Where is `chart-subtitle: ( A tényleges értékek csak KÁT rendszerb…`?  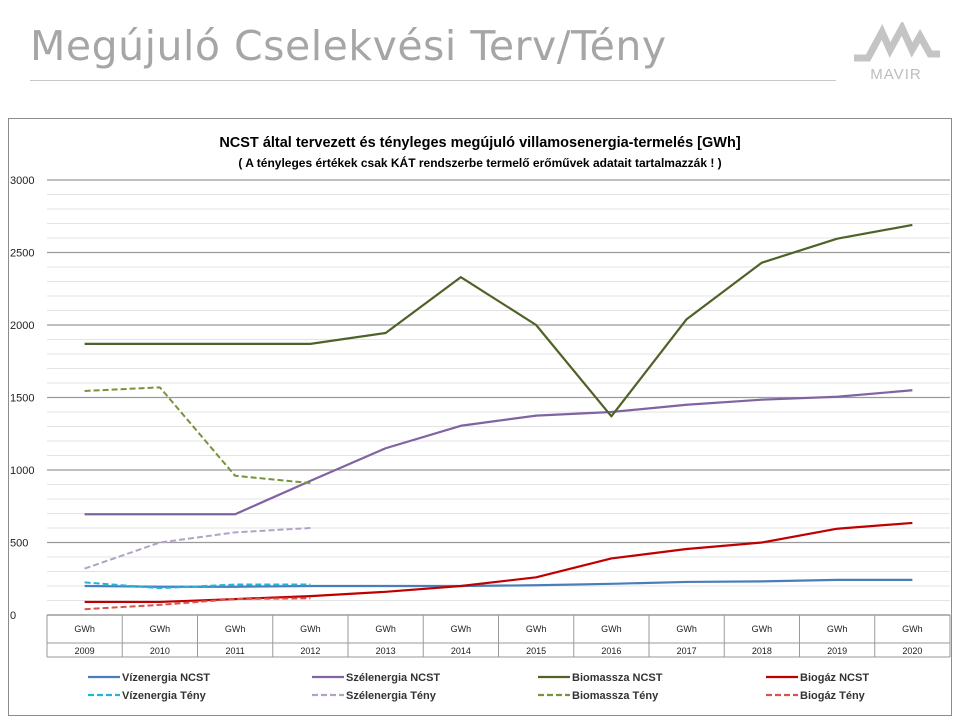 chart-subtitle: ( A tényleges értékek csak KÁT rendszerb… is located at coordinates (480, 163).